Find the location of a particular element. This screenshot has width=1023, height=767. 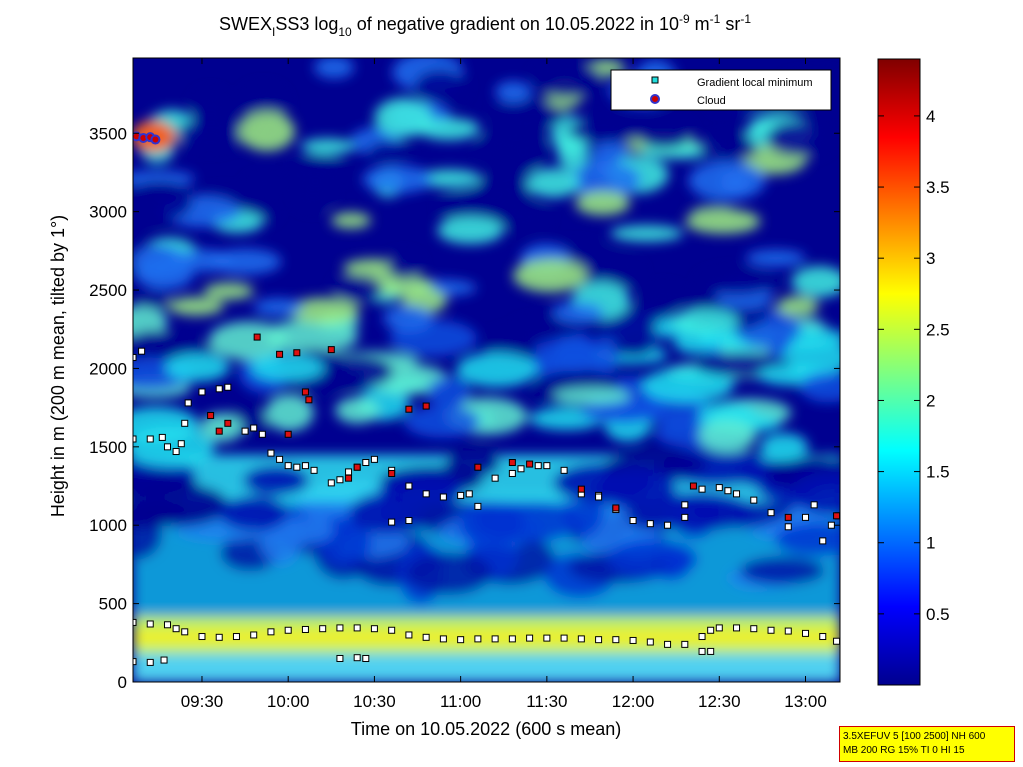

parameter-line-2: MB 200 RG 15% TI 0 HI 15 is located at coordinates (904, 750).